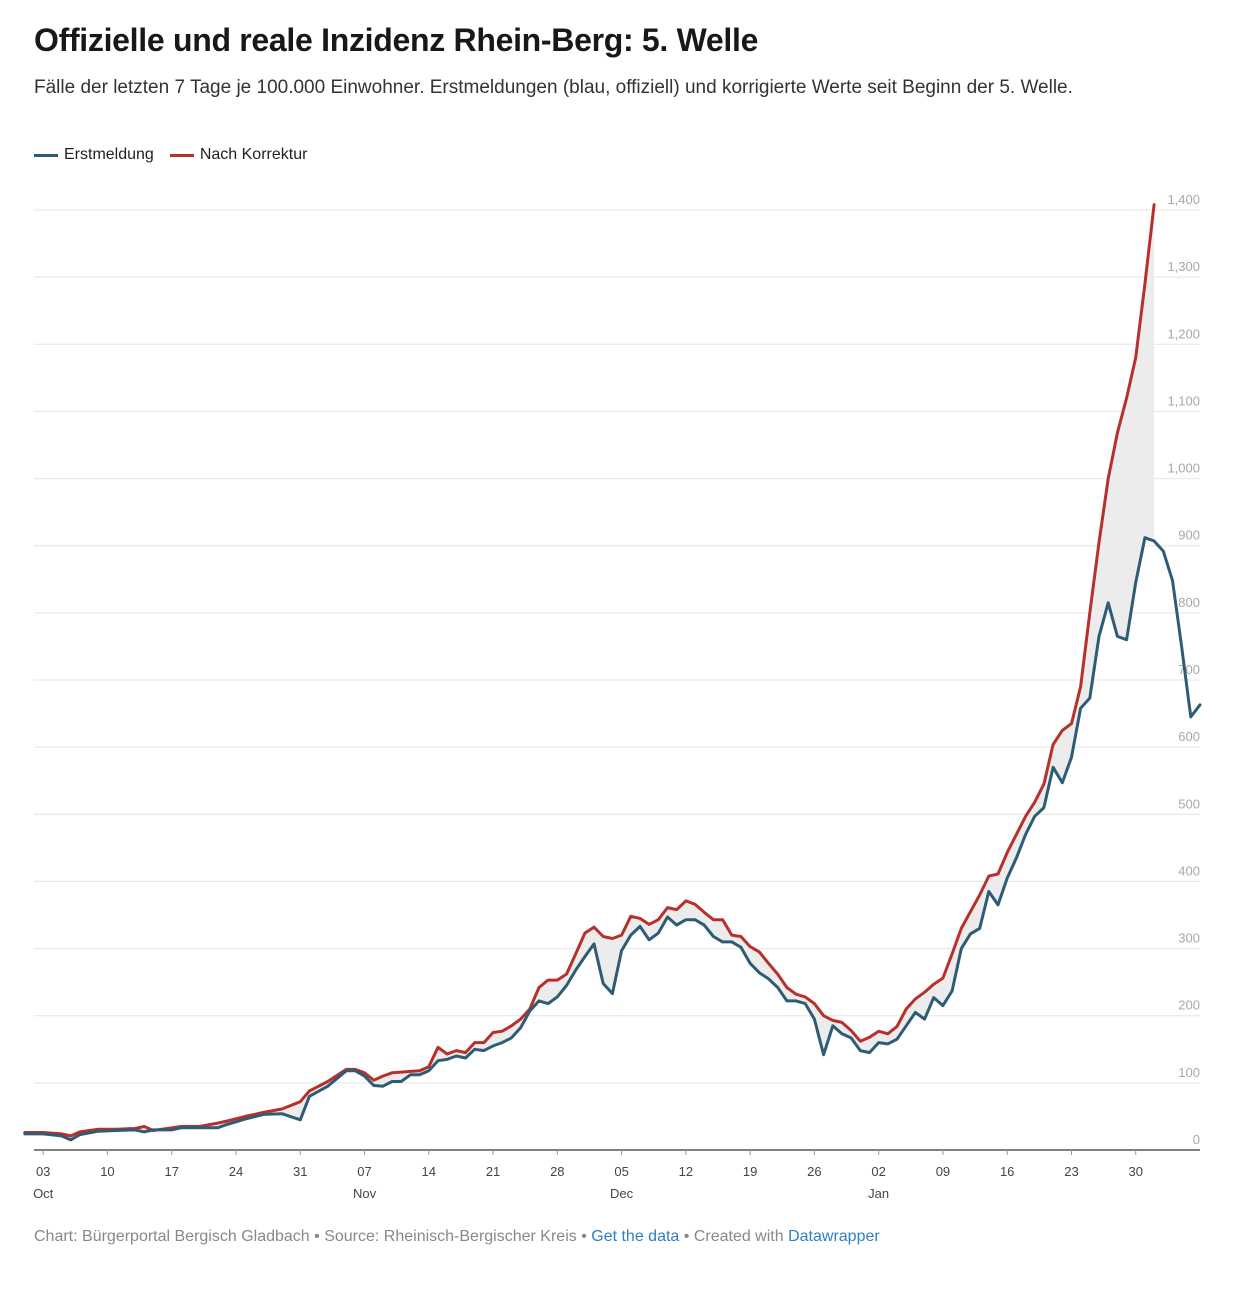  I want to click on y-tick-label: 500, so click(1189, 803).